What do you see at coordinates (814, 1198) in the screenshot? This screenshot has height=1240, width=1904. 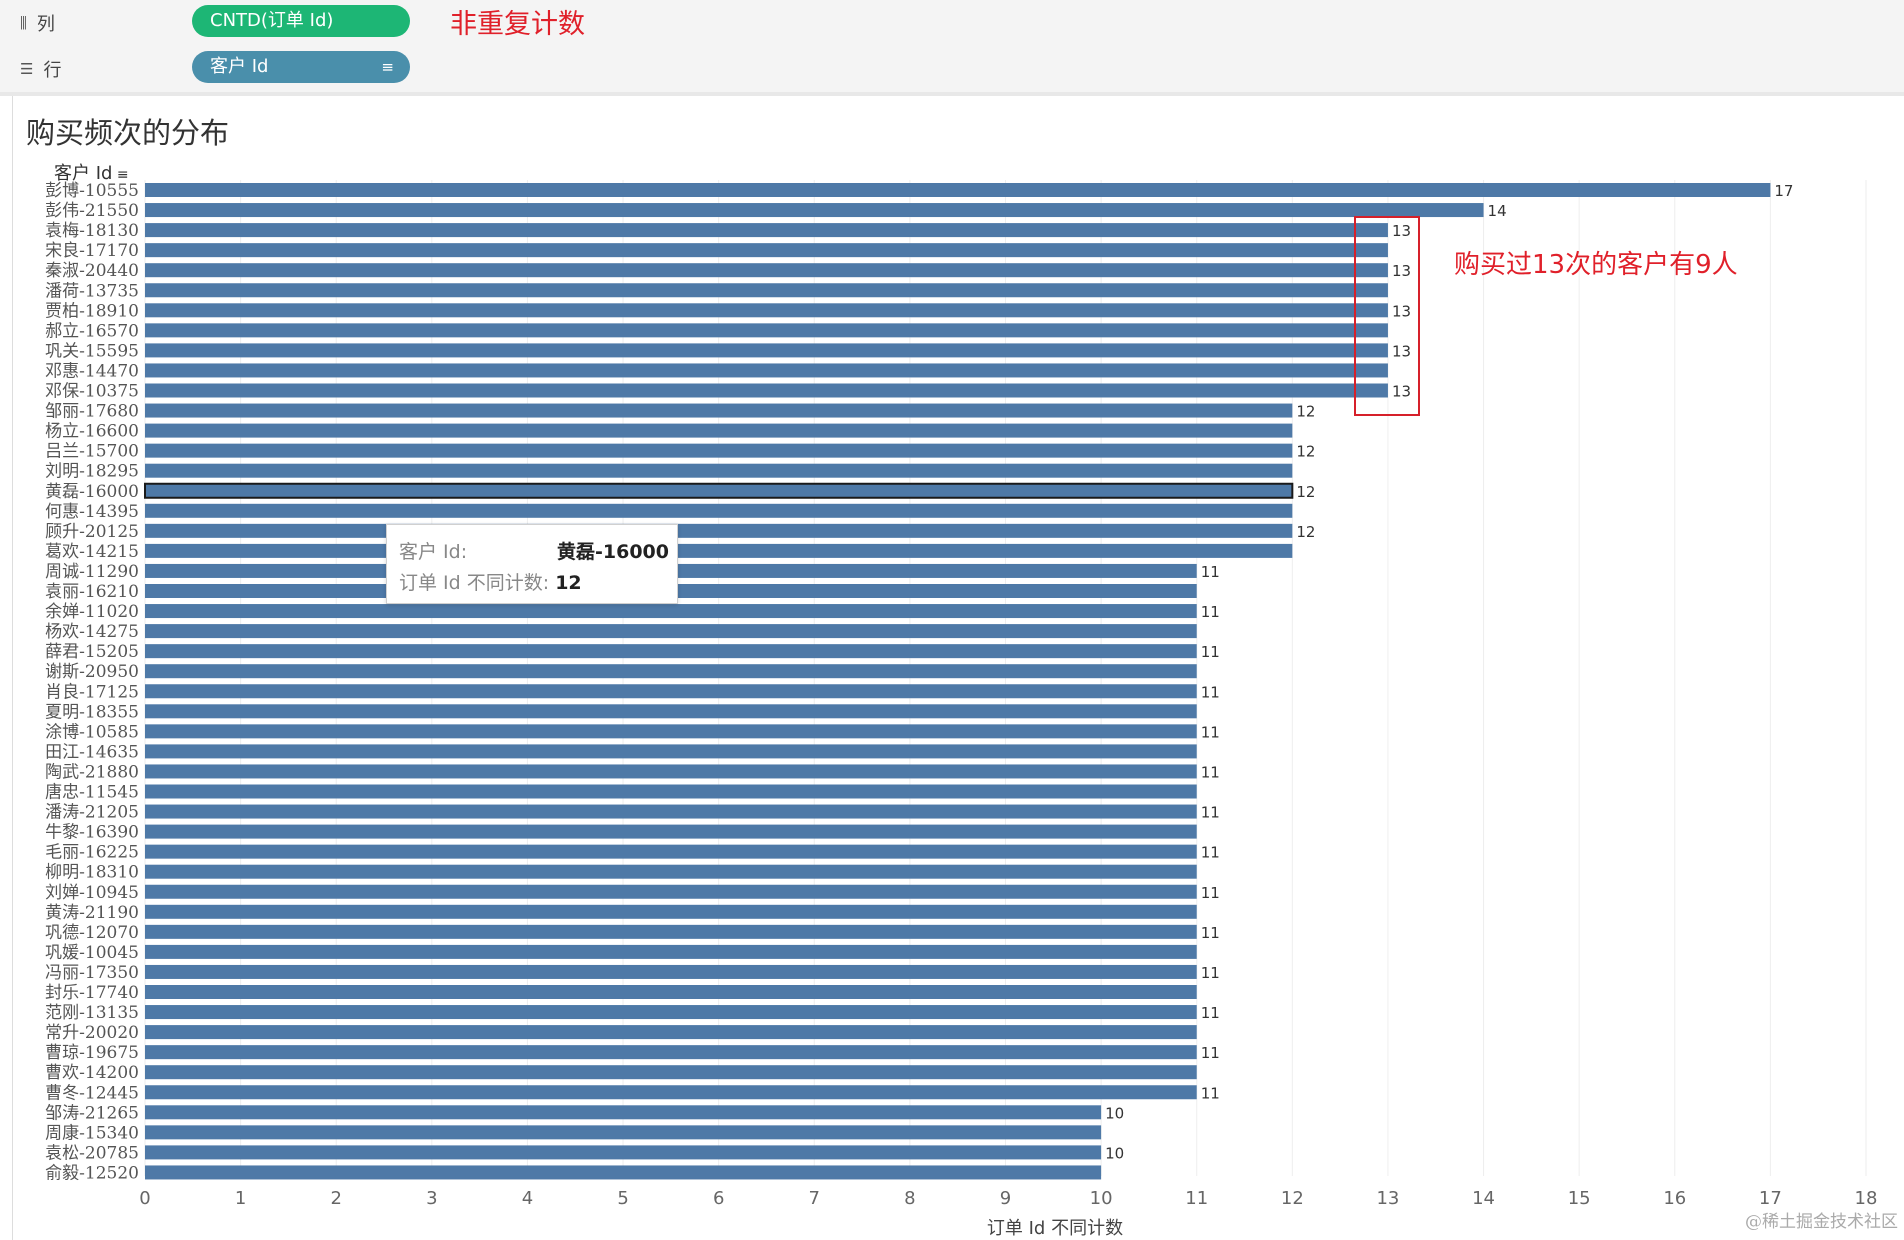 I see `x-tick-label: 7` at bounding box center [814, 1198].